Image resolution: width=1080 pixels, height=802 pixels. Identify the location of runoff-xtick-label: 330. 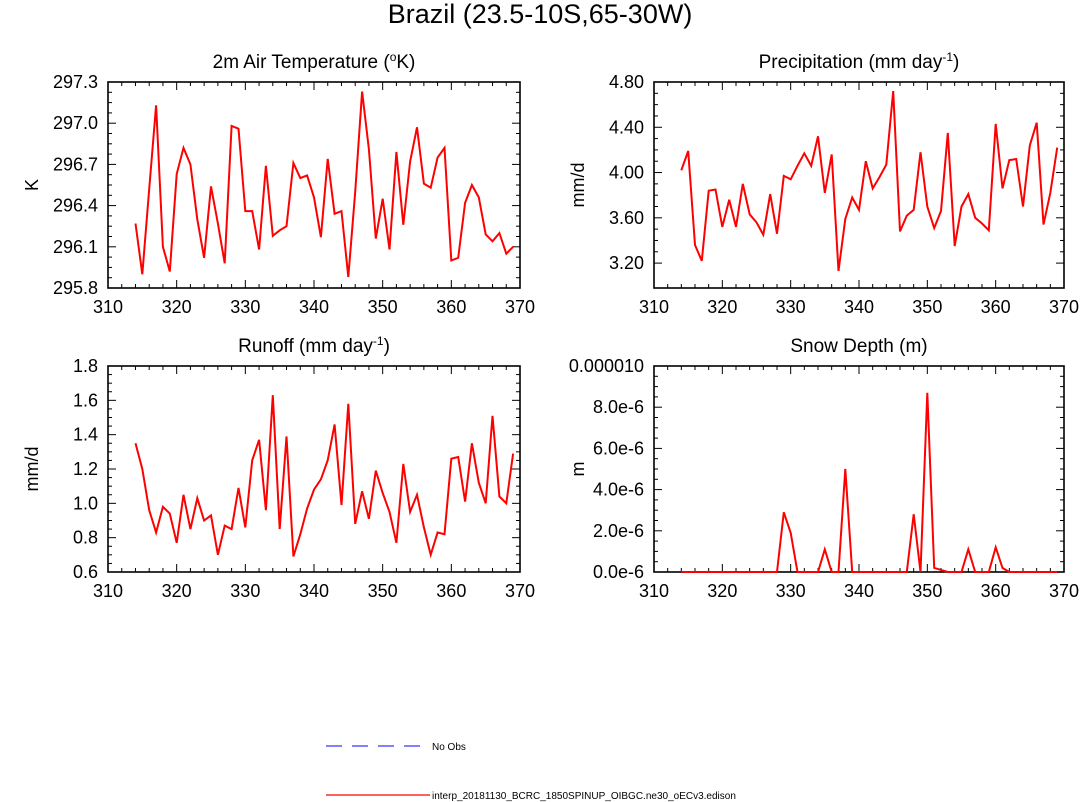
(245, 591).